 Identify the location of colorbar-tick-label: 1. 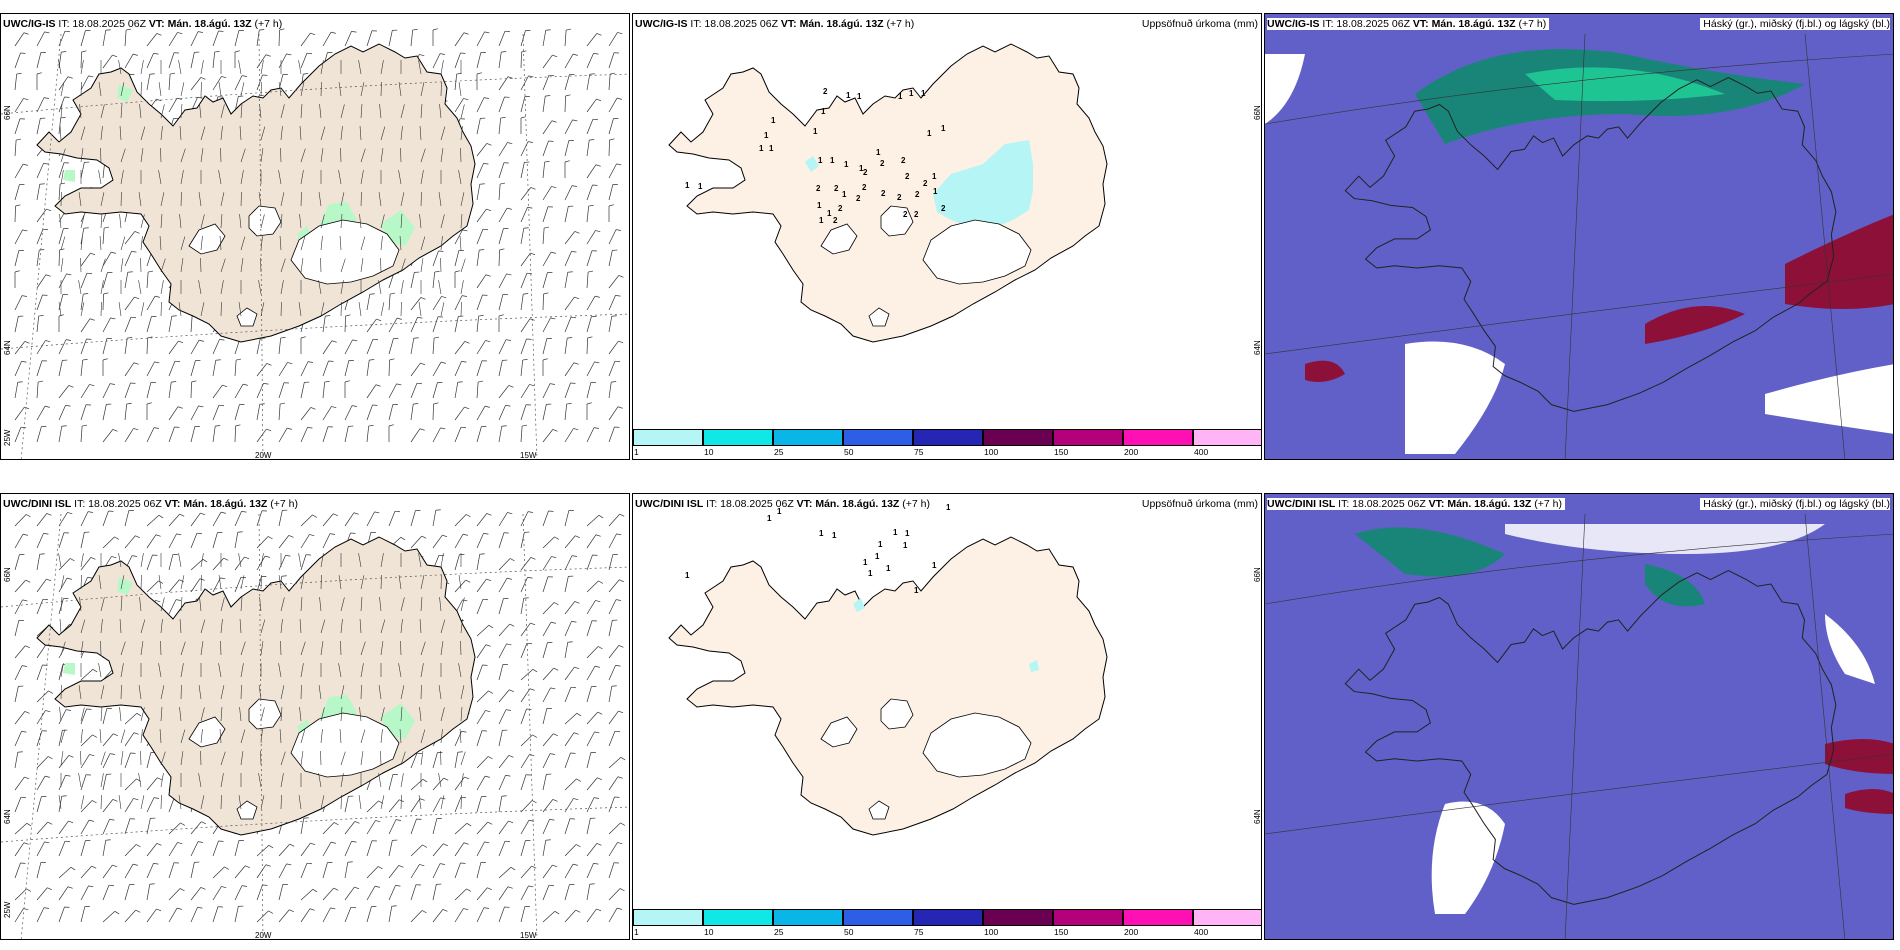
(636, 932).